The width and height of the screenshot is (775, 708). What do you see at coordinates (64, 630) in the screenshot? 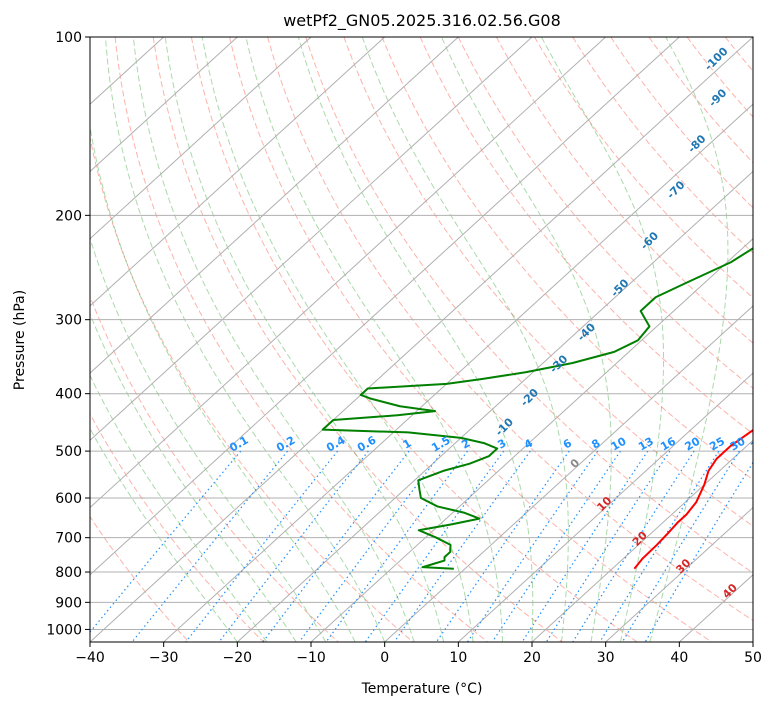
I see `y-tick-label: 1000` at bounding box center [64, 630].